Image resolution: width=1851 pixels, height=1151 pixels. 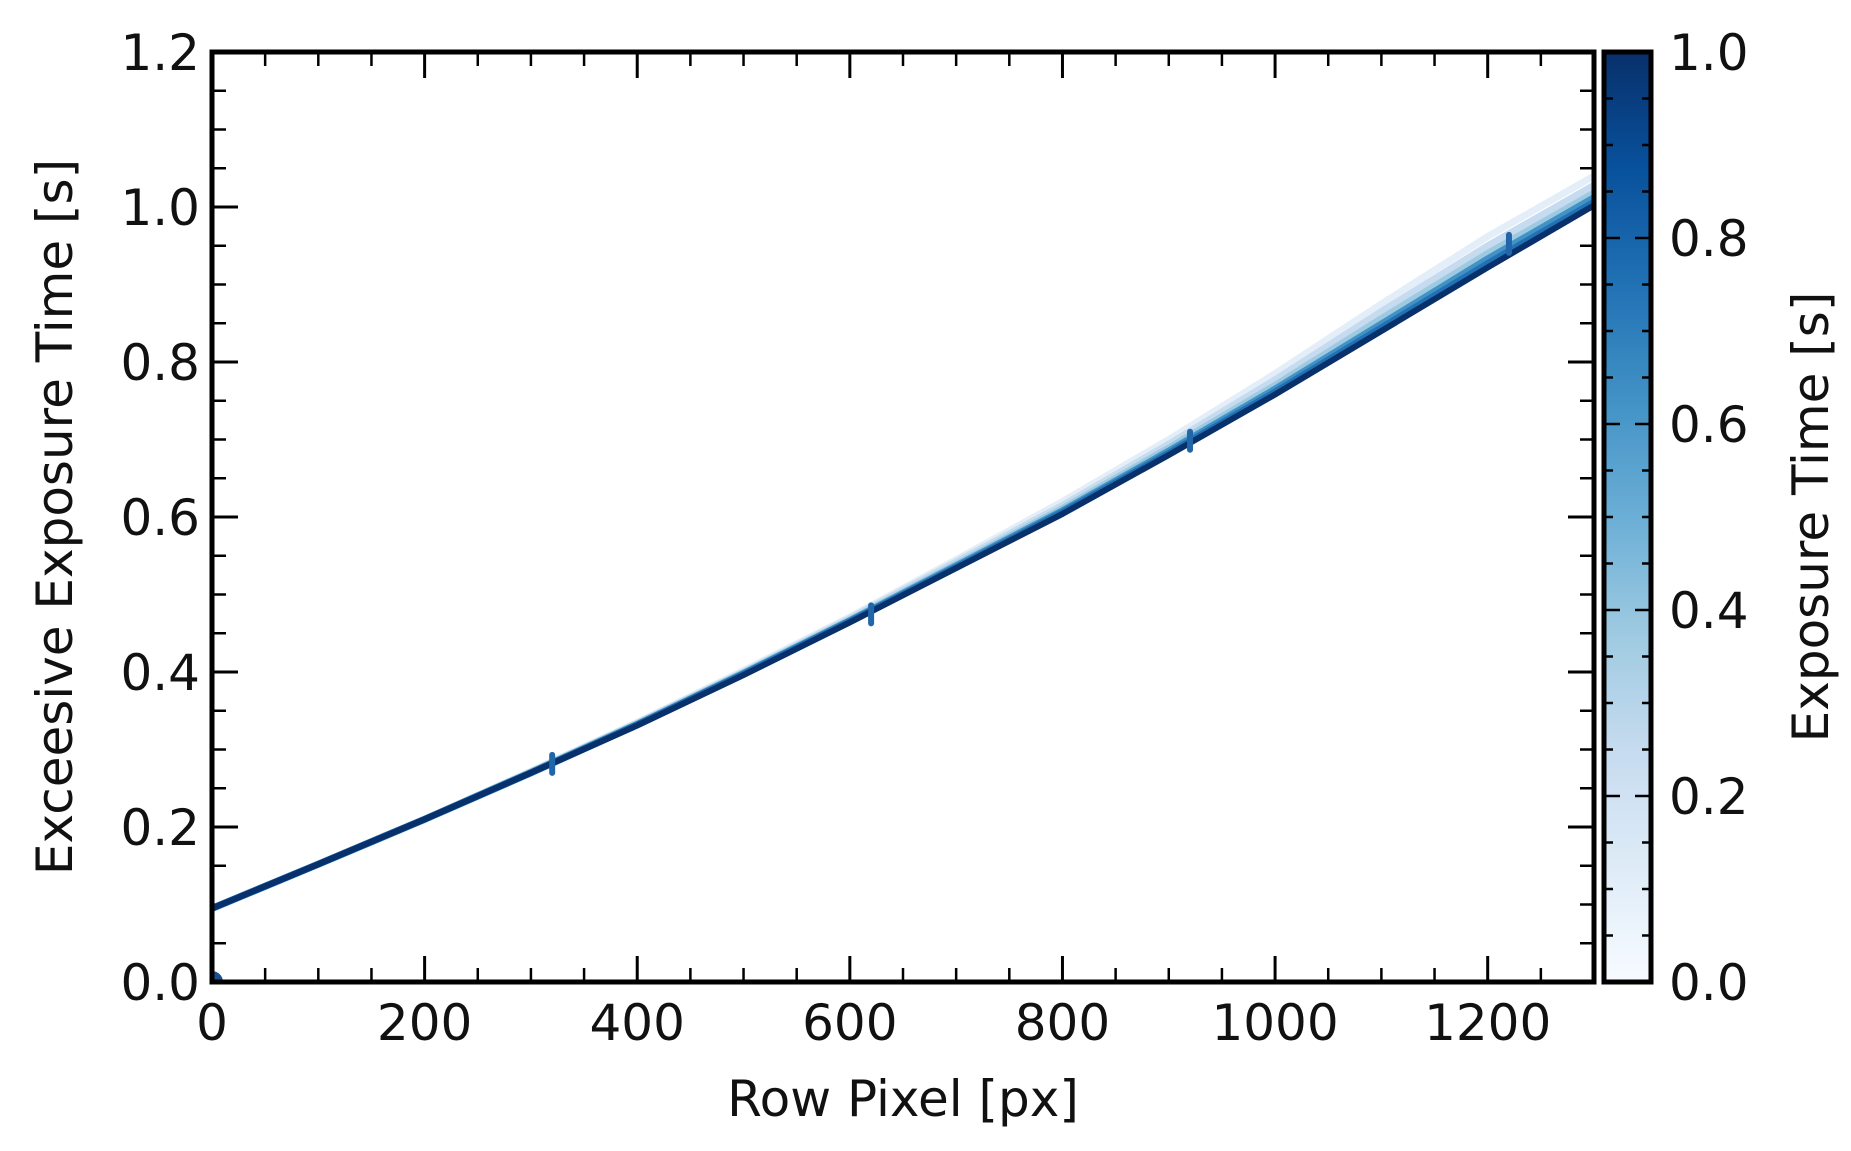 What do you see at coordinates (160, 983) in the screenshot?
I see `y-tick-label: 0.0` at bounding box center [160, 983].